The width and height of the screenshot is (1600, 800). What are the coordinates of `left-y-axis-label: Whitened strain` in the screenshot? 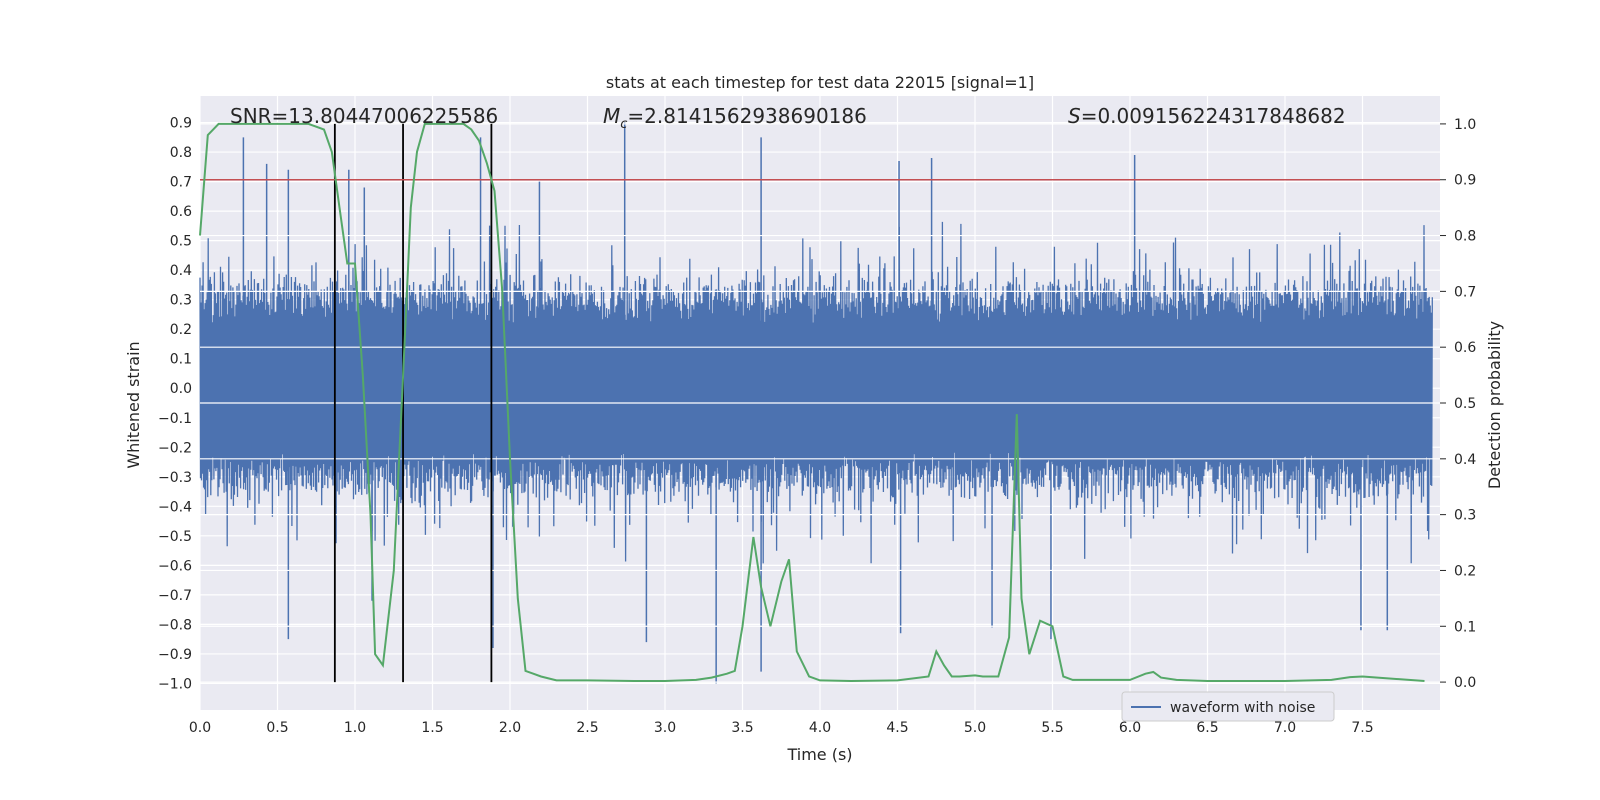 It's located at (133, 404).